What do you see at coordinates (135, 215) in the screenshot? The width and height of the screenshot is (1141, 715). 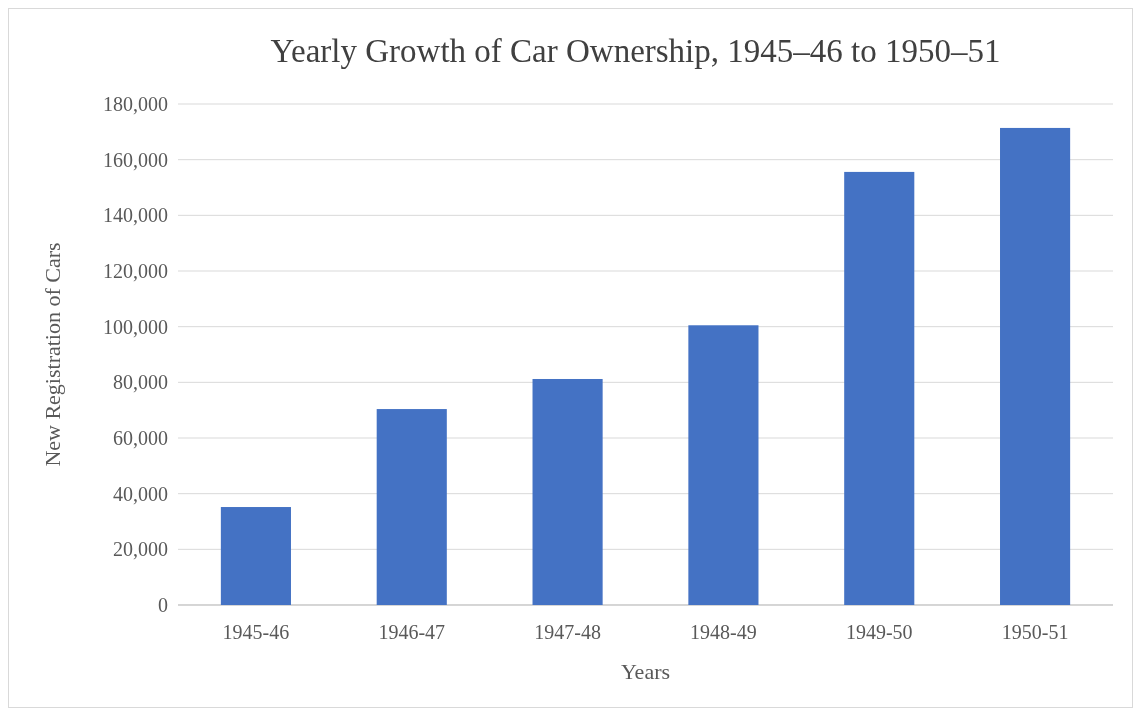 I see `y-tick-label: 140,000` at bounding box center [135, 215].